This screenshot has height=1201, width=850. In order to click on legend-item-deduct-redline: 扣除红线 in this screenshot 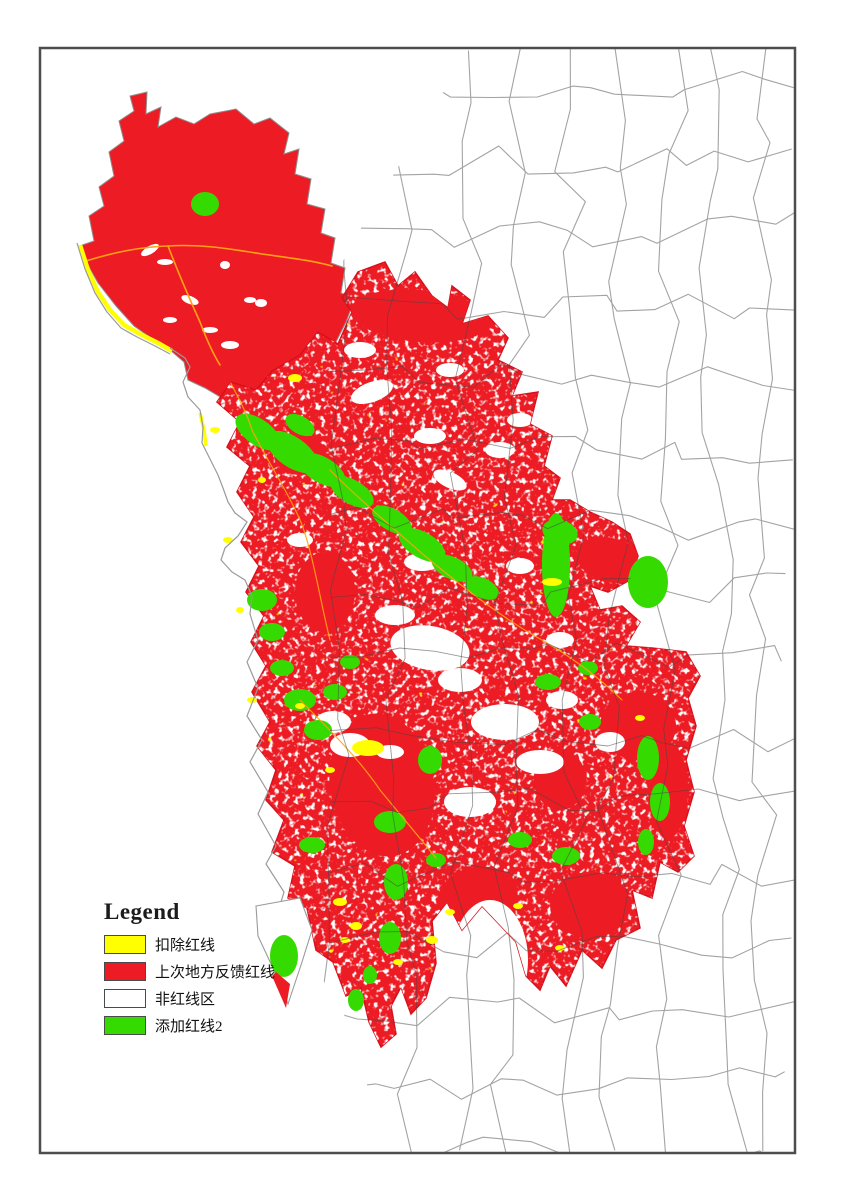, I will do `click(189, 944)`.